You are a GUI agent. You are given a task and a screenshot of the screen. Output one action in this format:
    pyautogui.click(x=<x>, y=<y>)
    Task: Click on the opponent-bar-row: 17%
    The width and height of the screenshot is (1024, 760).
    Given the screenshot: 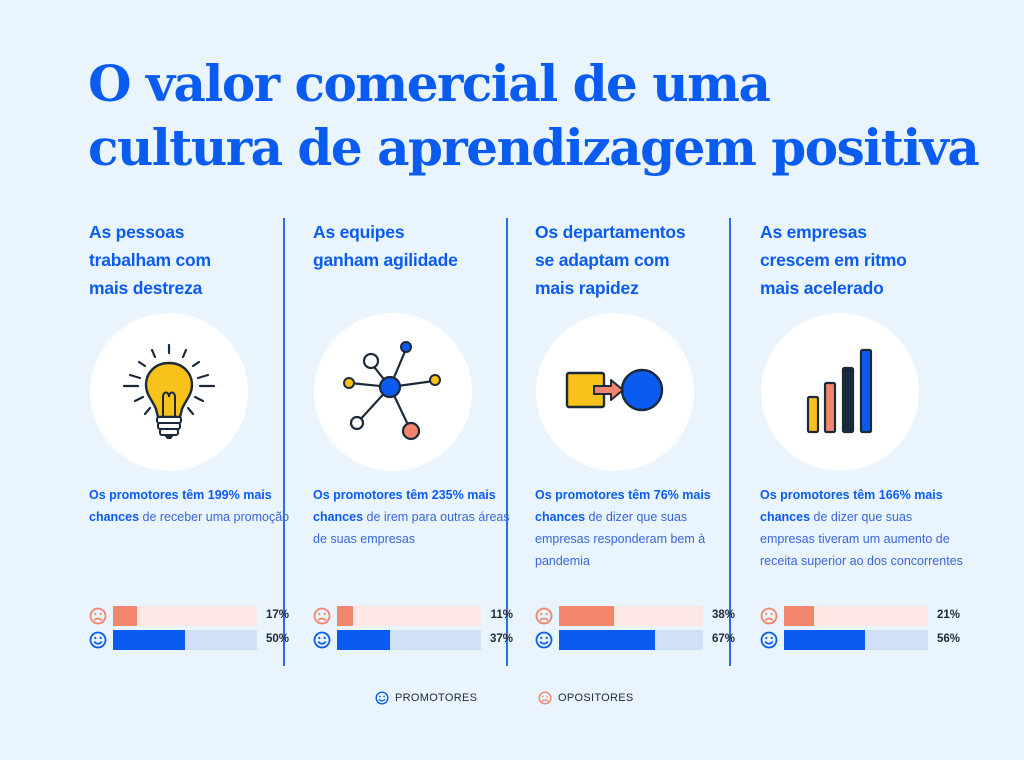 What is the action you would take?
    pyautogui.click(x=189, y=618)
    